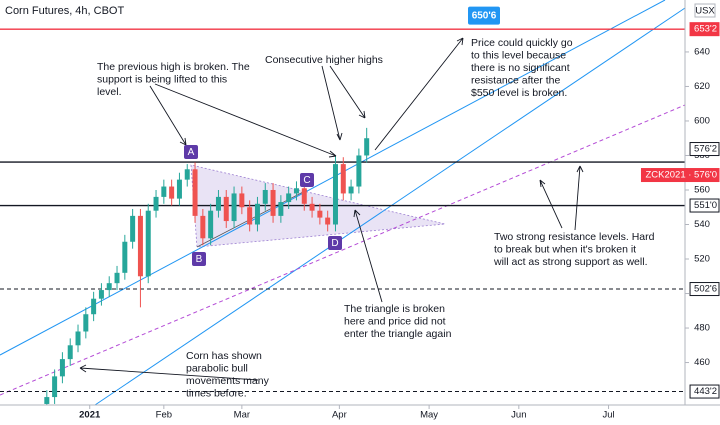  I want to click on annotation: resistance after the, so click(515, 80).